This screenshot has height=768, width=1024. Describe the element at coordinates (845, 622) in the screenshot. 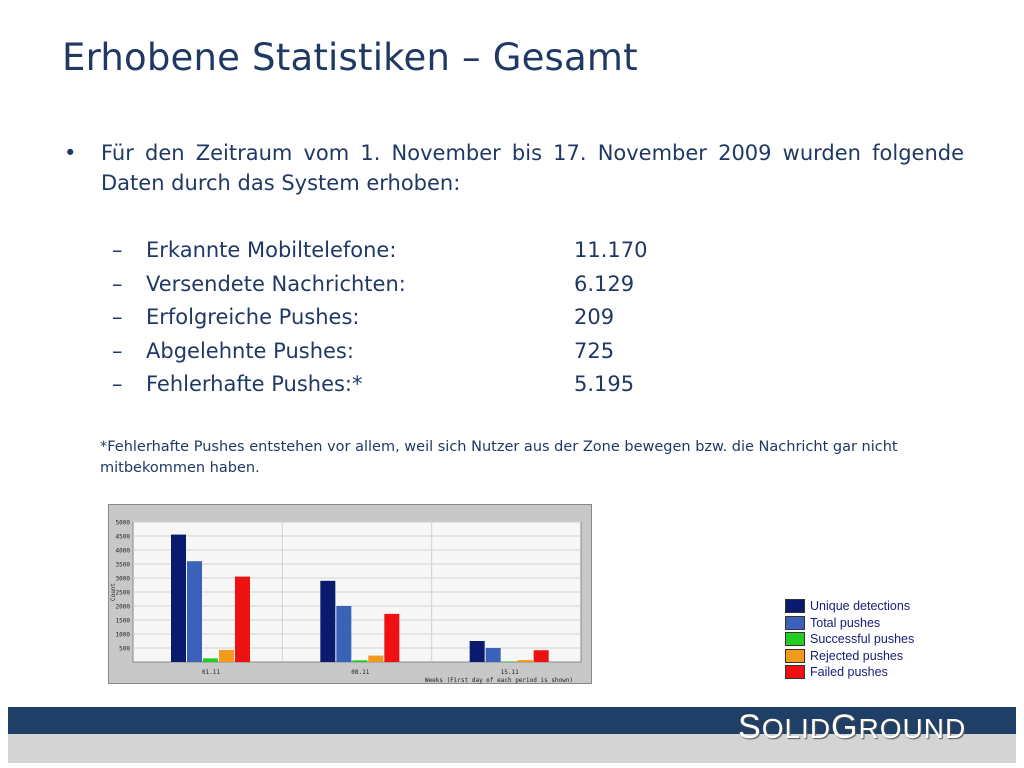

I see `legend-label: Total pushes` at that location.